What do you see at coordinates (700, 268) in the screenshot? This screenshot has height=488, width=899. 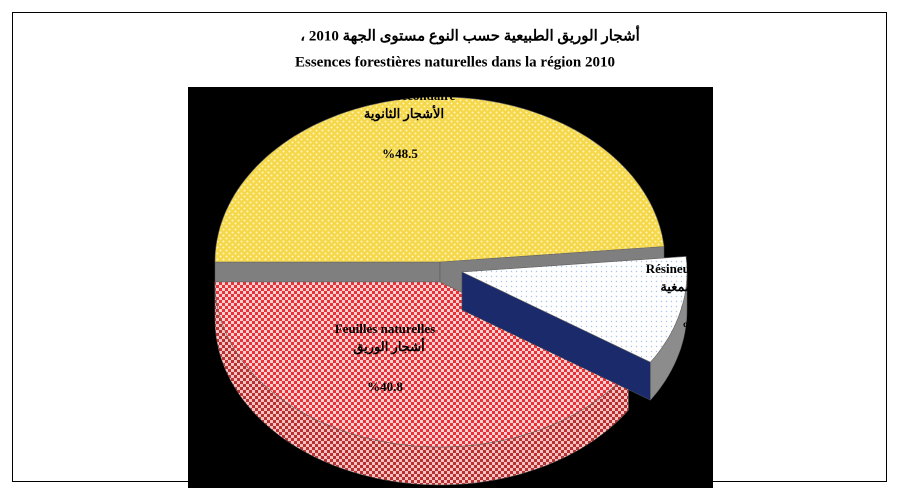 I see `slice-label: Résineux naturelles` at bounding box center [700, 268].